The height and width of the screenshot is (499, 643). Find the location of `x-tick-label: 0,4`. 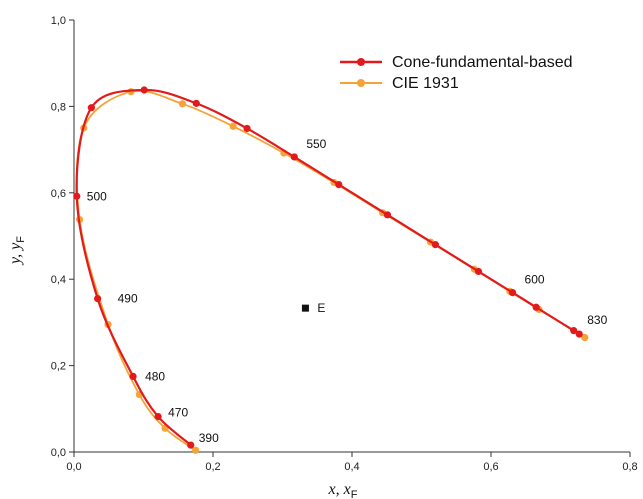

x-tick-label: 0,4 is located at coordinates (351, 467).